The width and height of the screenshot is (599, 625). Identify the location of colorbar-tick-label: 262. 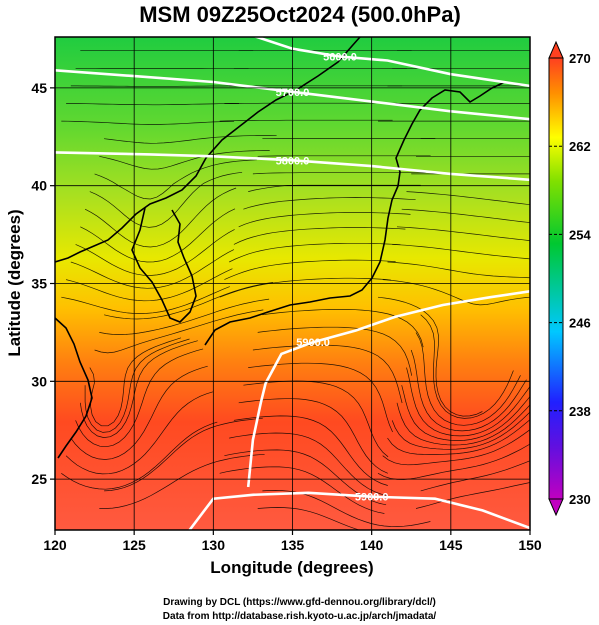
(580, 146).